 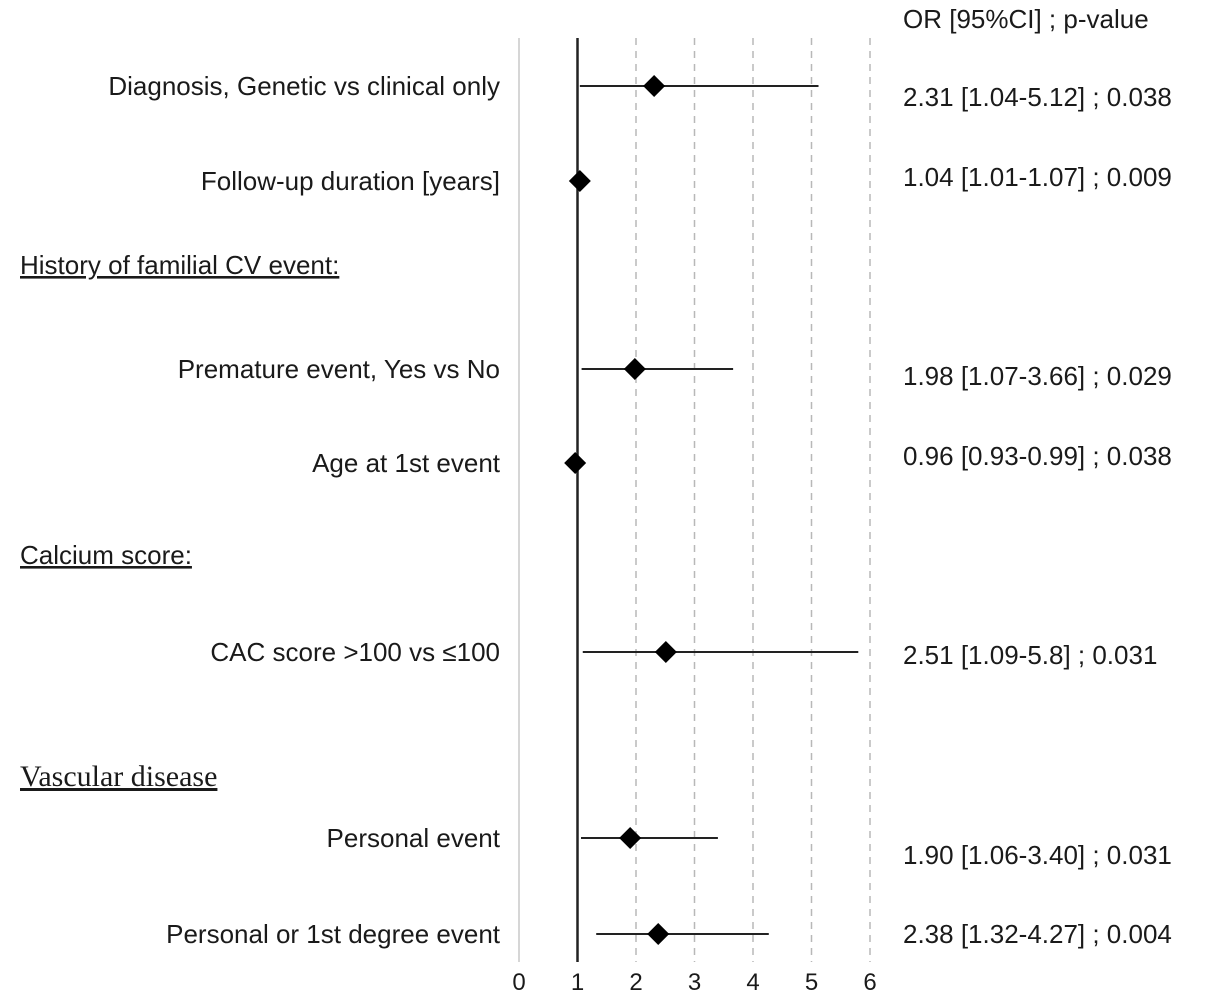 I want to click on or-value-label: 0.96 [0.93-0.99] ; 0.038, so click(x=1037, y=456).